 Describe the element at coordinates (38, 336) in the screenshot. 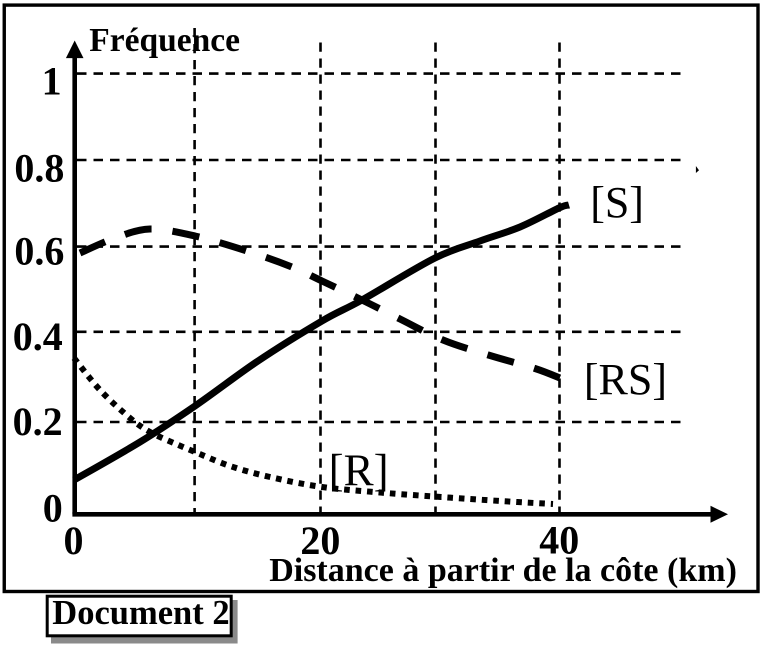

I see `svg-text: 0.4` at that location.